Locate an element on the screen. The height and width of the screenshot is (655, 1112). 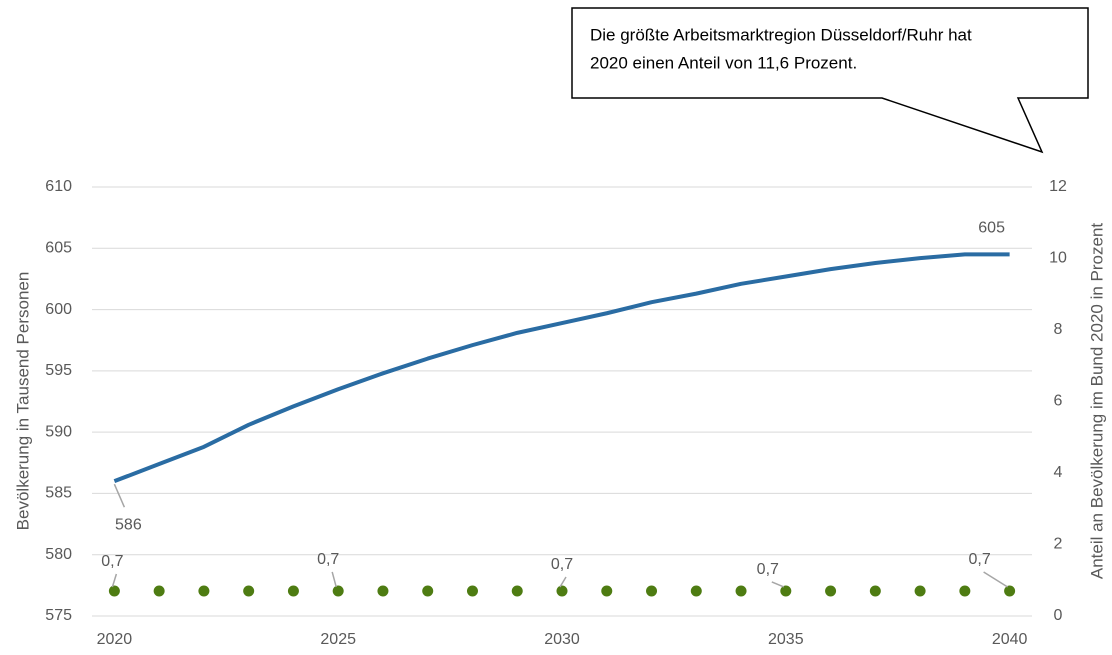
y2-tick-label: 10 is located at coordinates (1058, 258).